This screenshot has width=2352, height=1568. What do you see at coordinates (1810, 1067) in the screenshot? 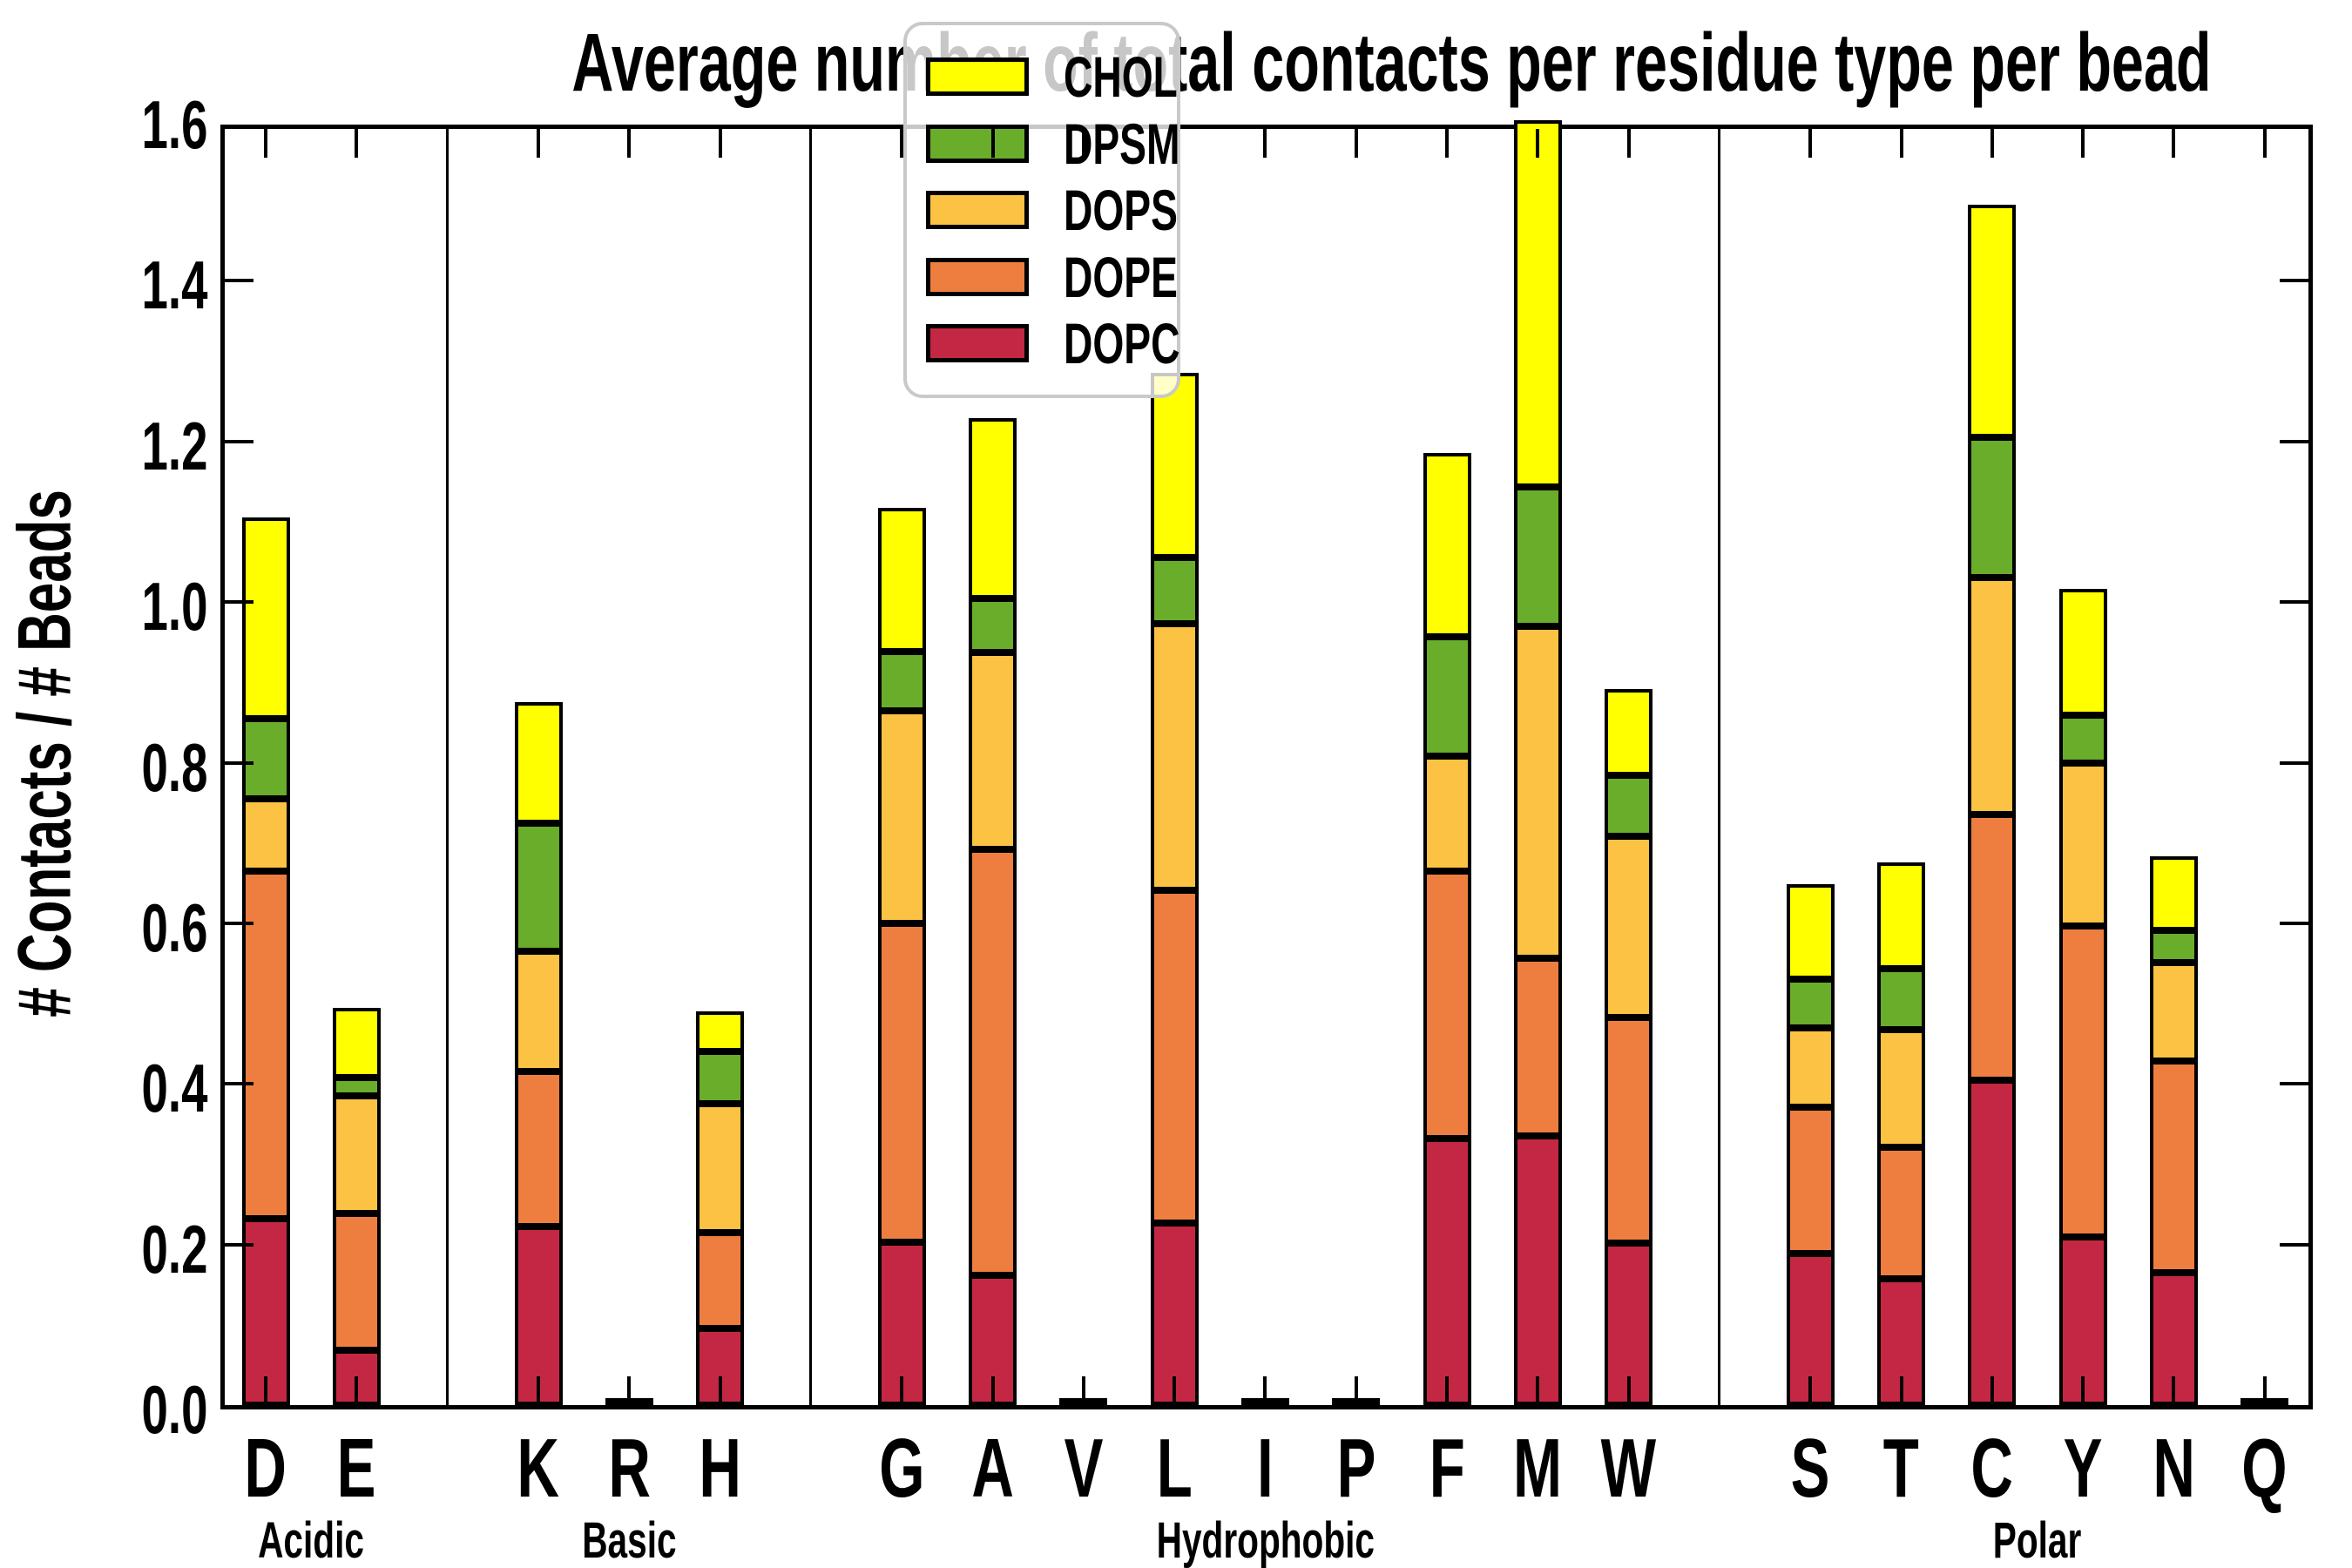
I see `bar-segment-S-DOPS` at bounding box center [1810, 1067].